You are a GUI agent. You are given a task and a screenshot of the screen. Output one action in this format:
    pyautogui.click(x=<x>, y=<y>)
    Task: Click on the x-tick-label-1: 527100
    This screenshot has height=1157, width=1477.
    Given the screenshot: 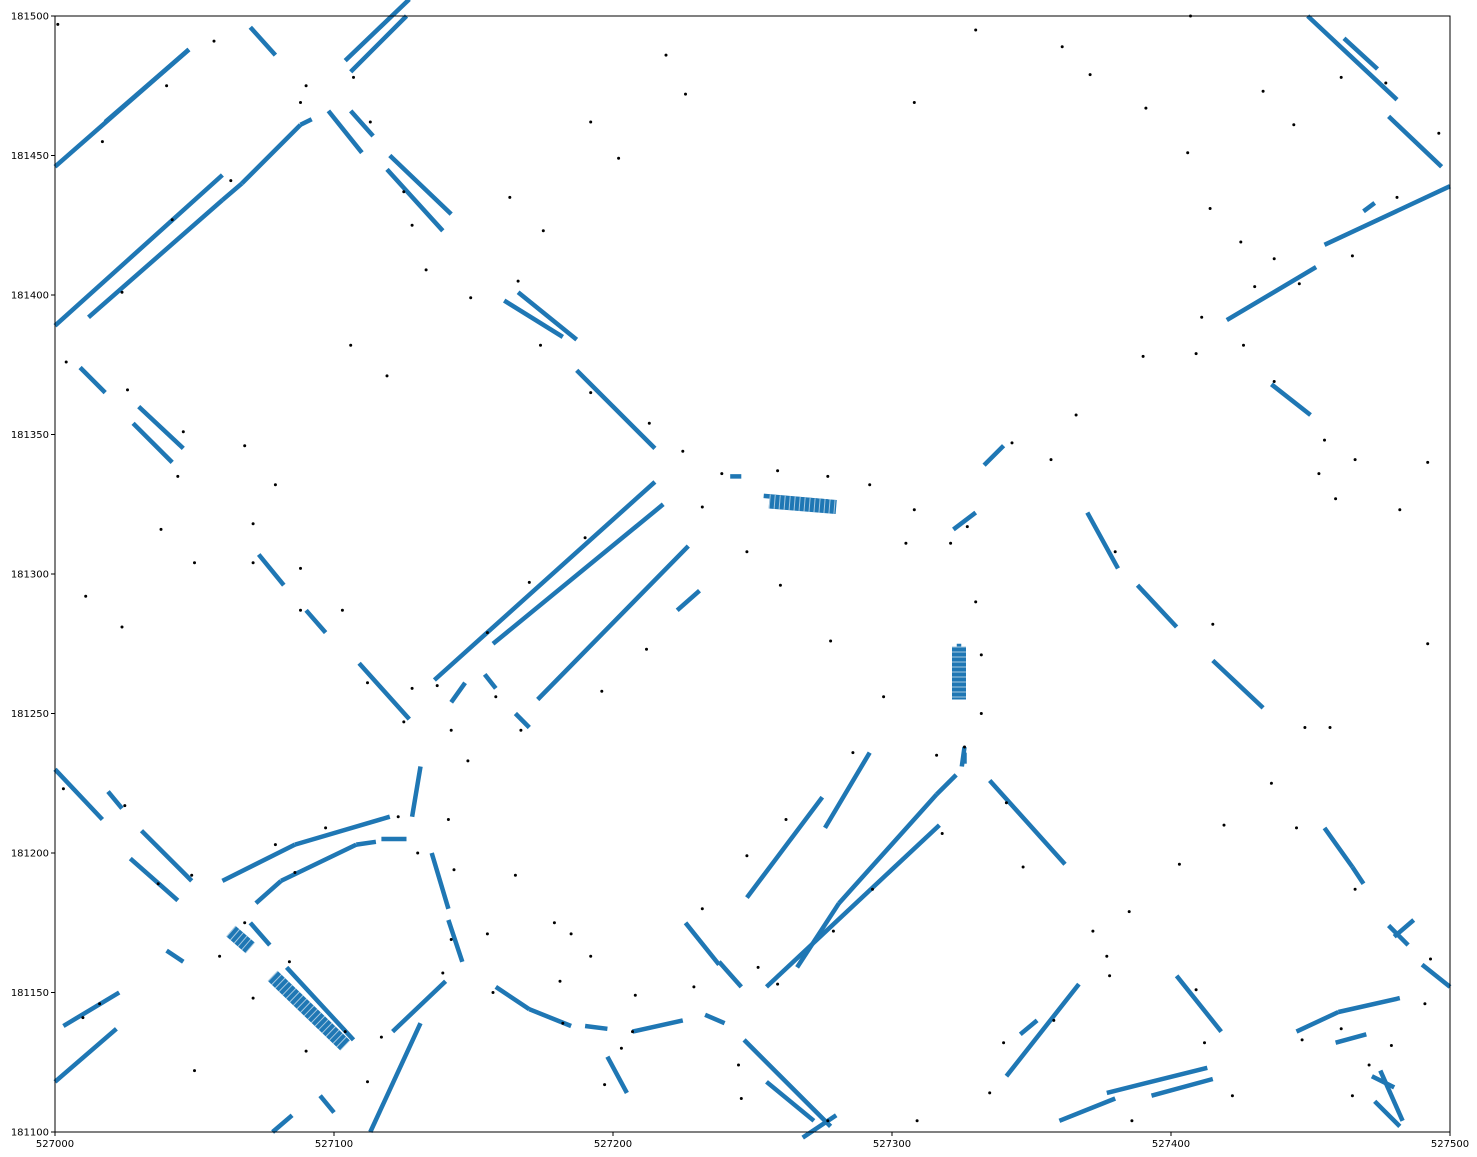 What is the action you would take?
    pyautogui.click(x=334, y=1144)
    